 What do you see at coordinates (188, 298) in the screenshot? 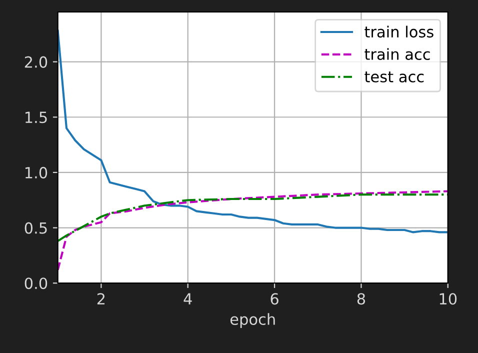
I see `x-tick-label: 4` at bounding box center [188, 298].